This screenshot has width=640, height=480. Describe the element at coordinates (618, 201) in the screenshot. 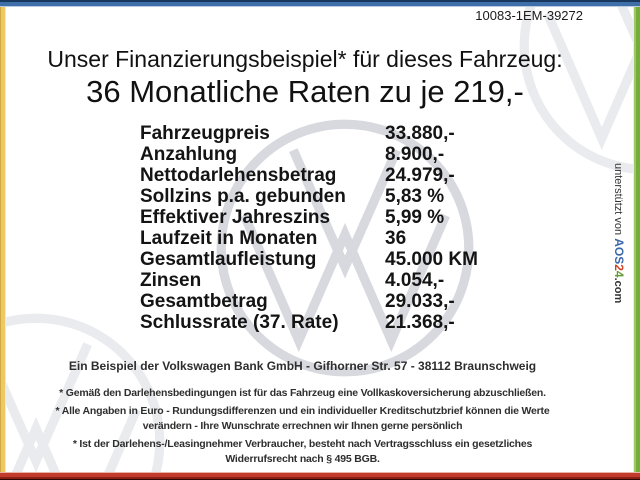

I see `supported-by-label: unterstützt von` at that location.